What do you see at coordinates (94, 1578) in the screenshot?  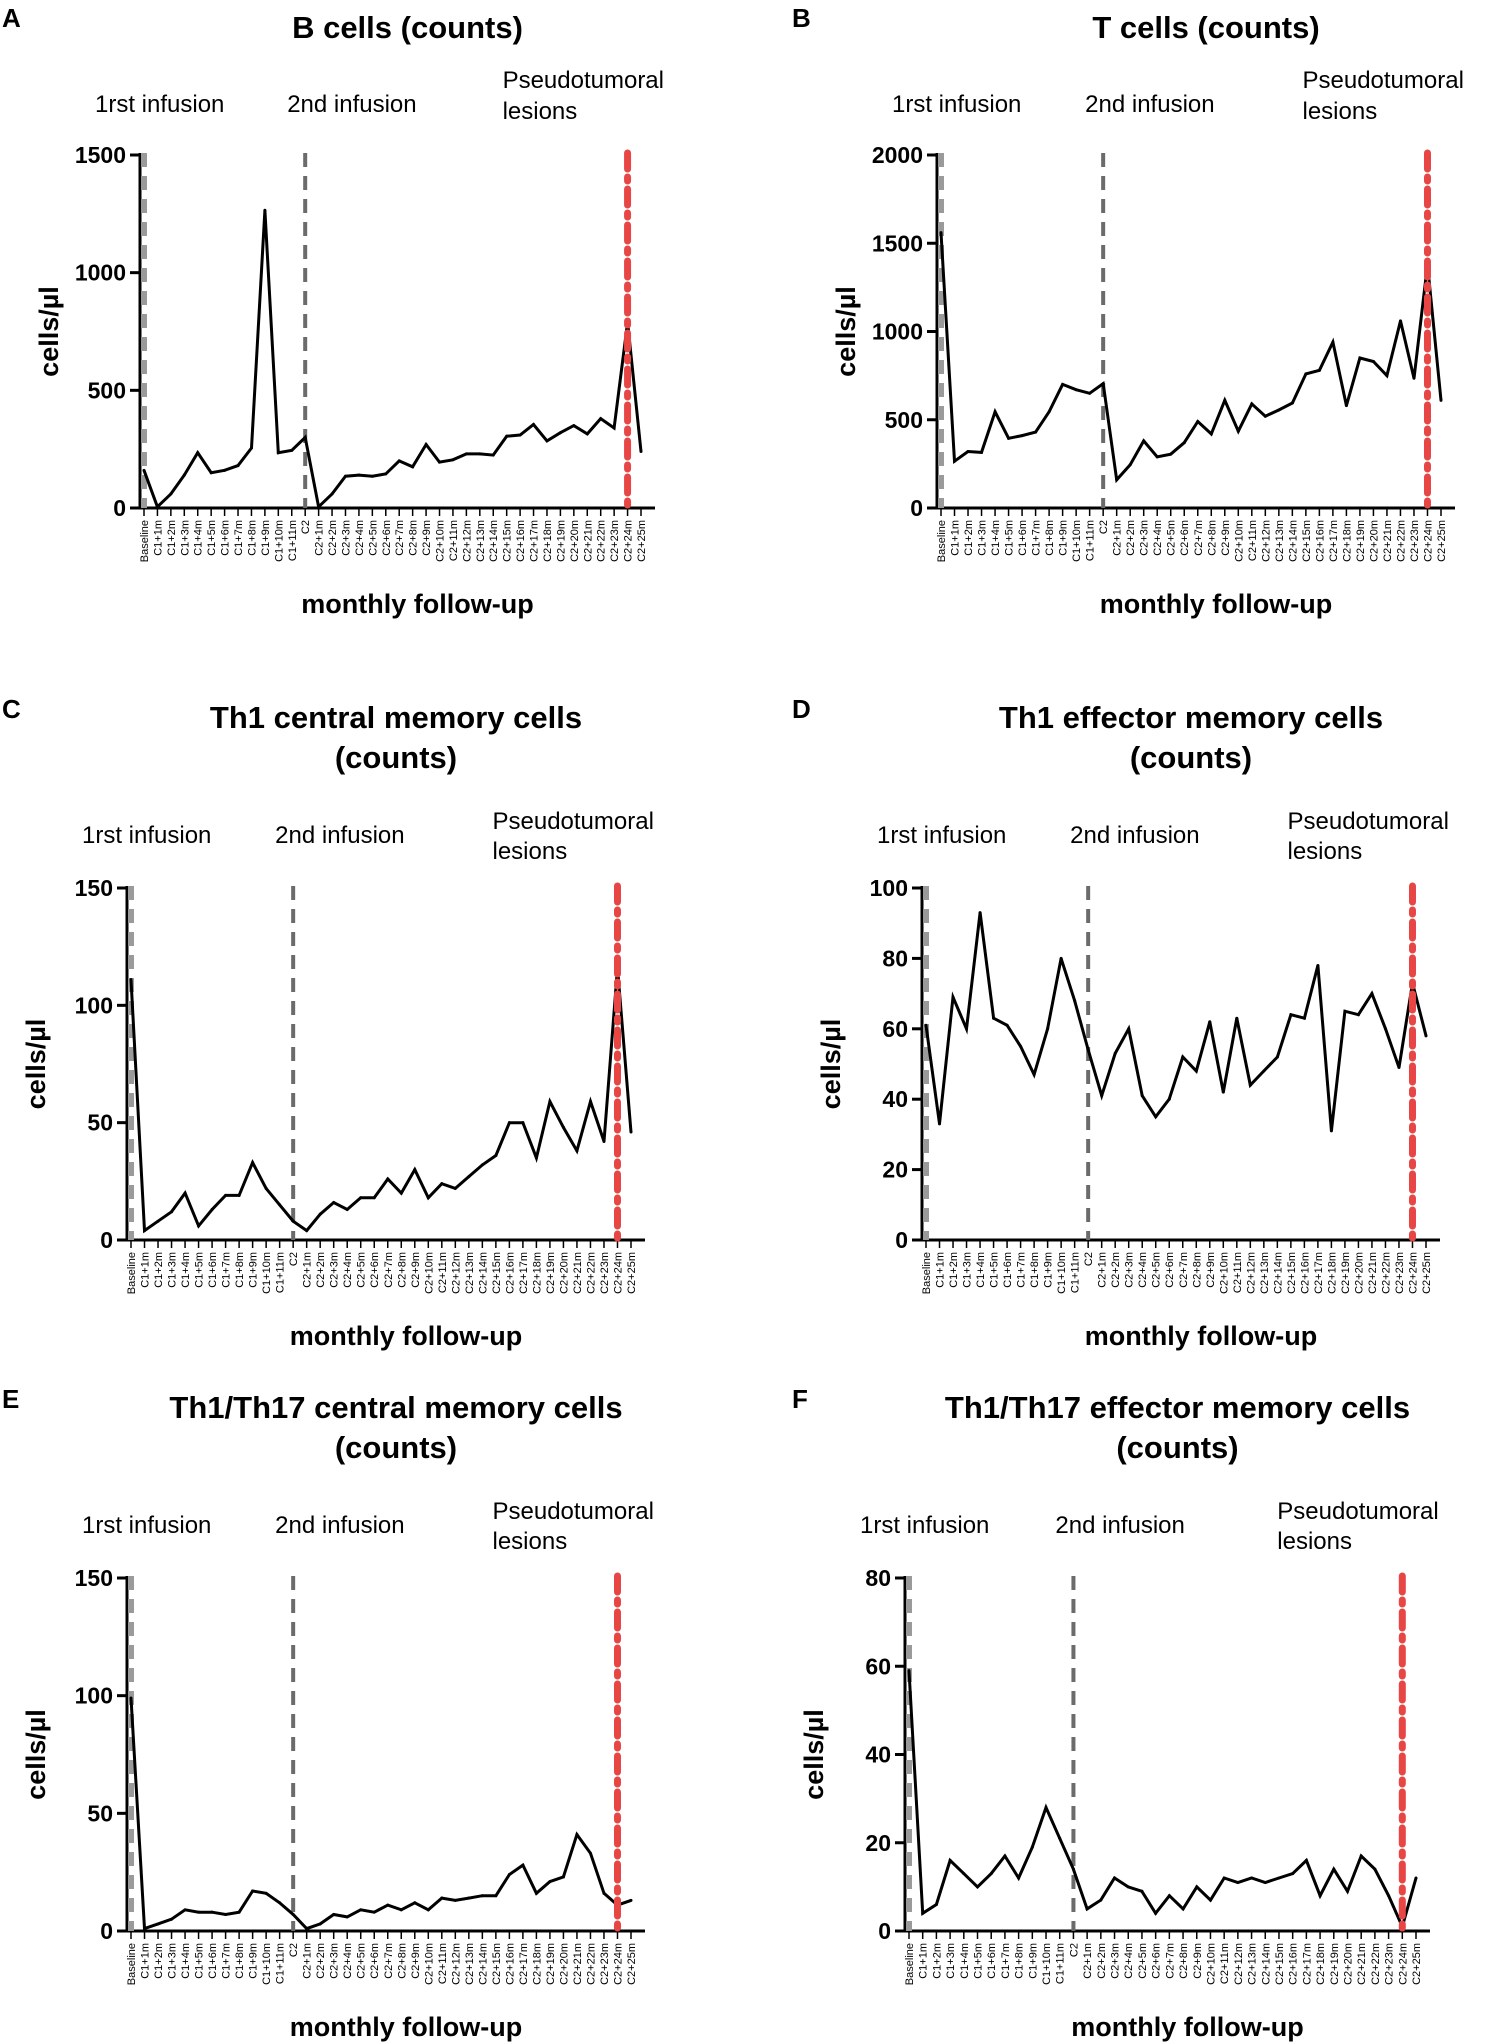 I see `y-tick-label: 150` at bounding box center [94, 1578].